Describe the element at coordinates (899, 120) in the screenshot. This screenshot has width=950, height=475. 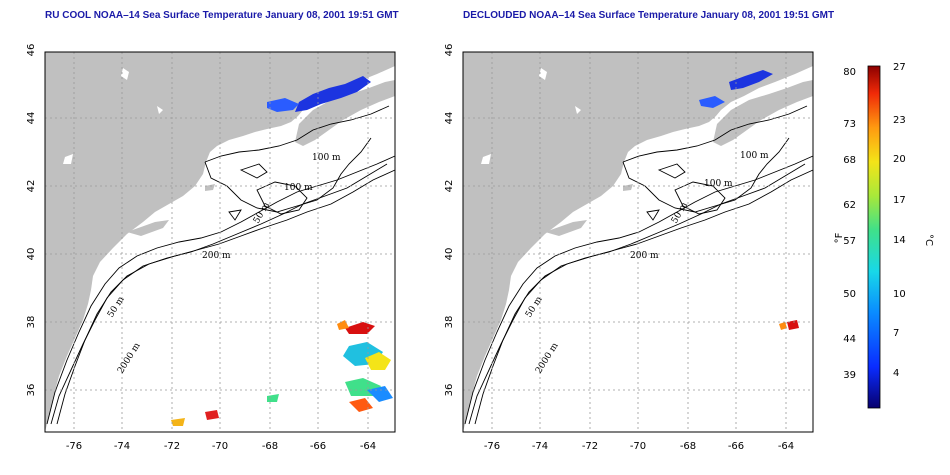
I see `c-tick: 23` at that location.